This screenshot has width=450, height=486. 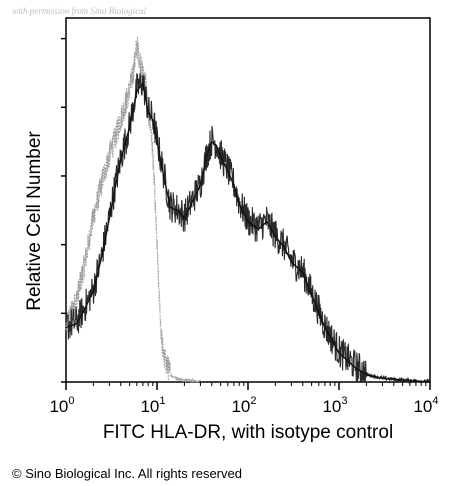 What do you see at coordinates (79, 11) in the screenshot?
I see `watermark-text: with permission from Sino Biological` at bounding box center [79, 11].